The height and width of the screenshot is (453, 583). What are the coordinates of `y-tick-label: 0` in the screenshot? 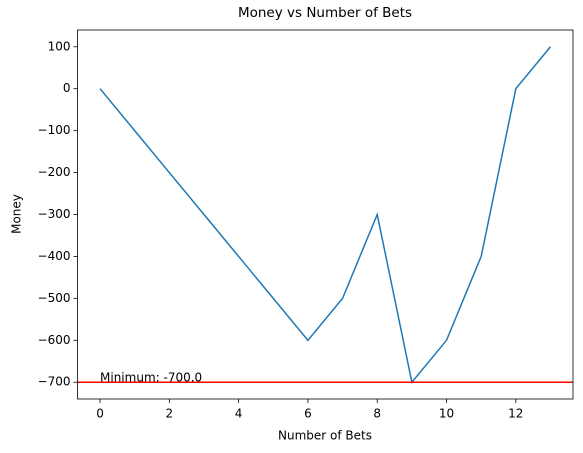 It's located at (67, 88).